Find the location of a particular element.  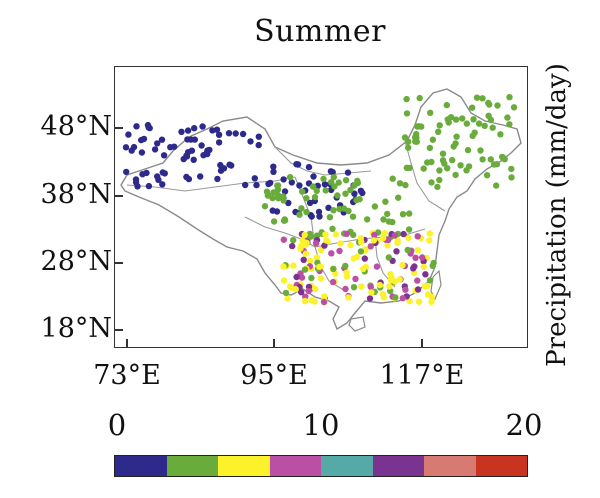

lat-label: 38°N is located at coordinates (76, 194).